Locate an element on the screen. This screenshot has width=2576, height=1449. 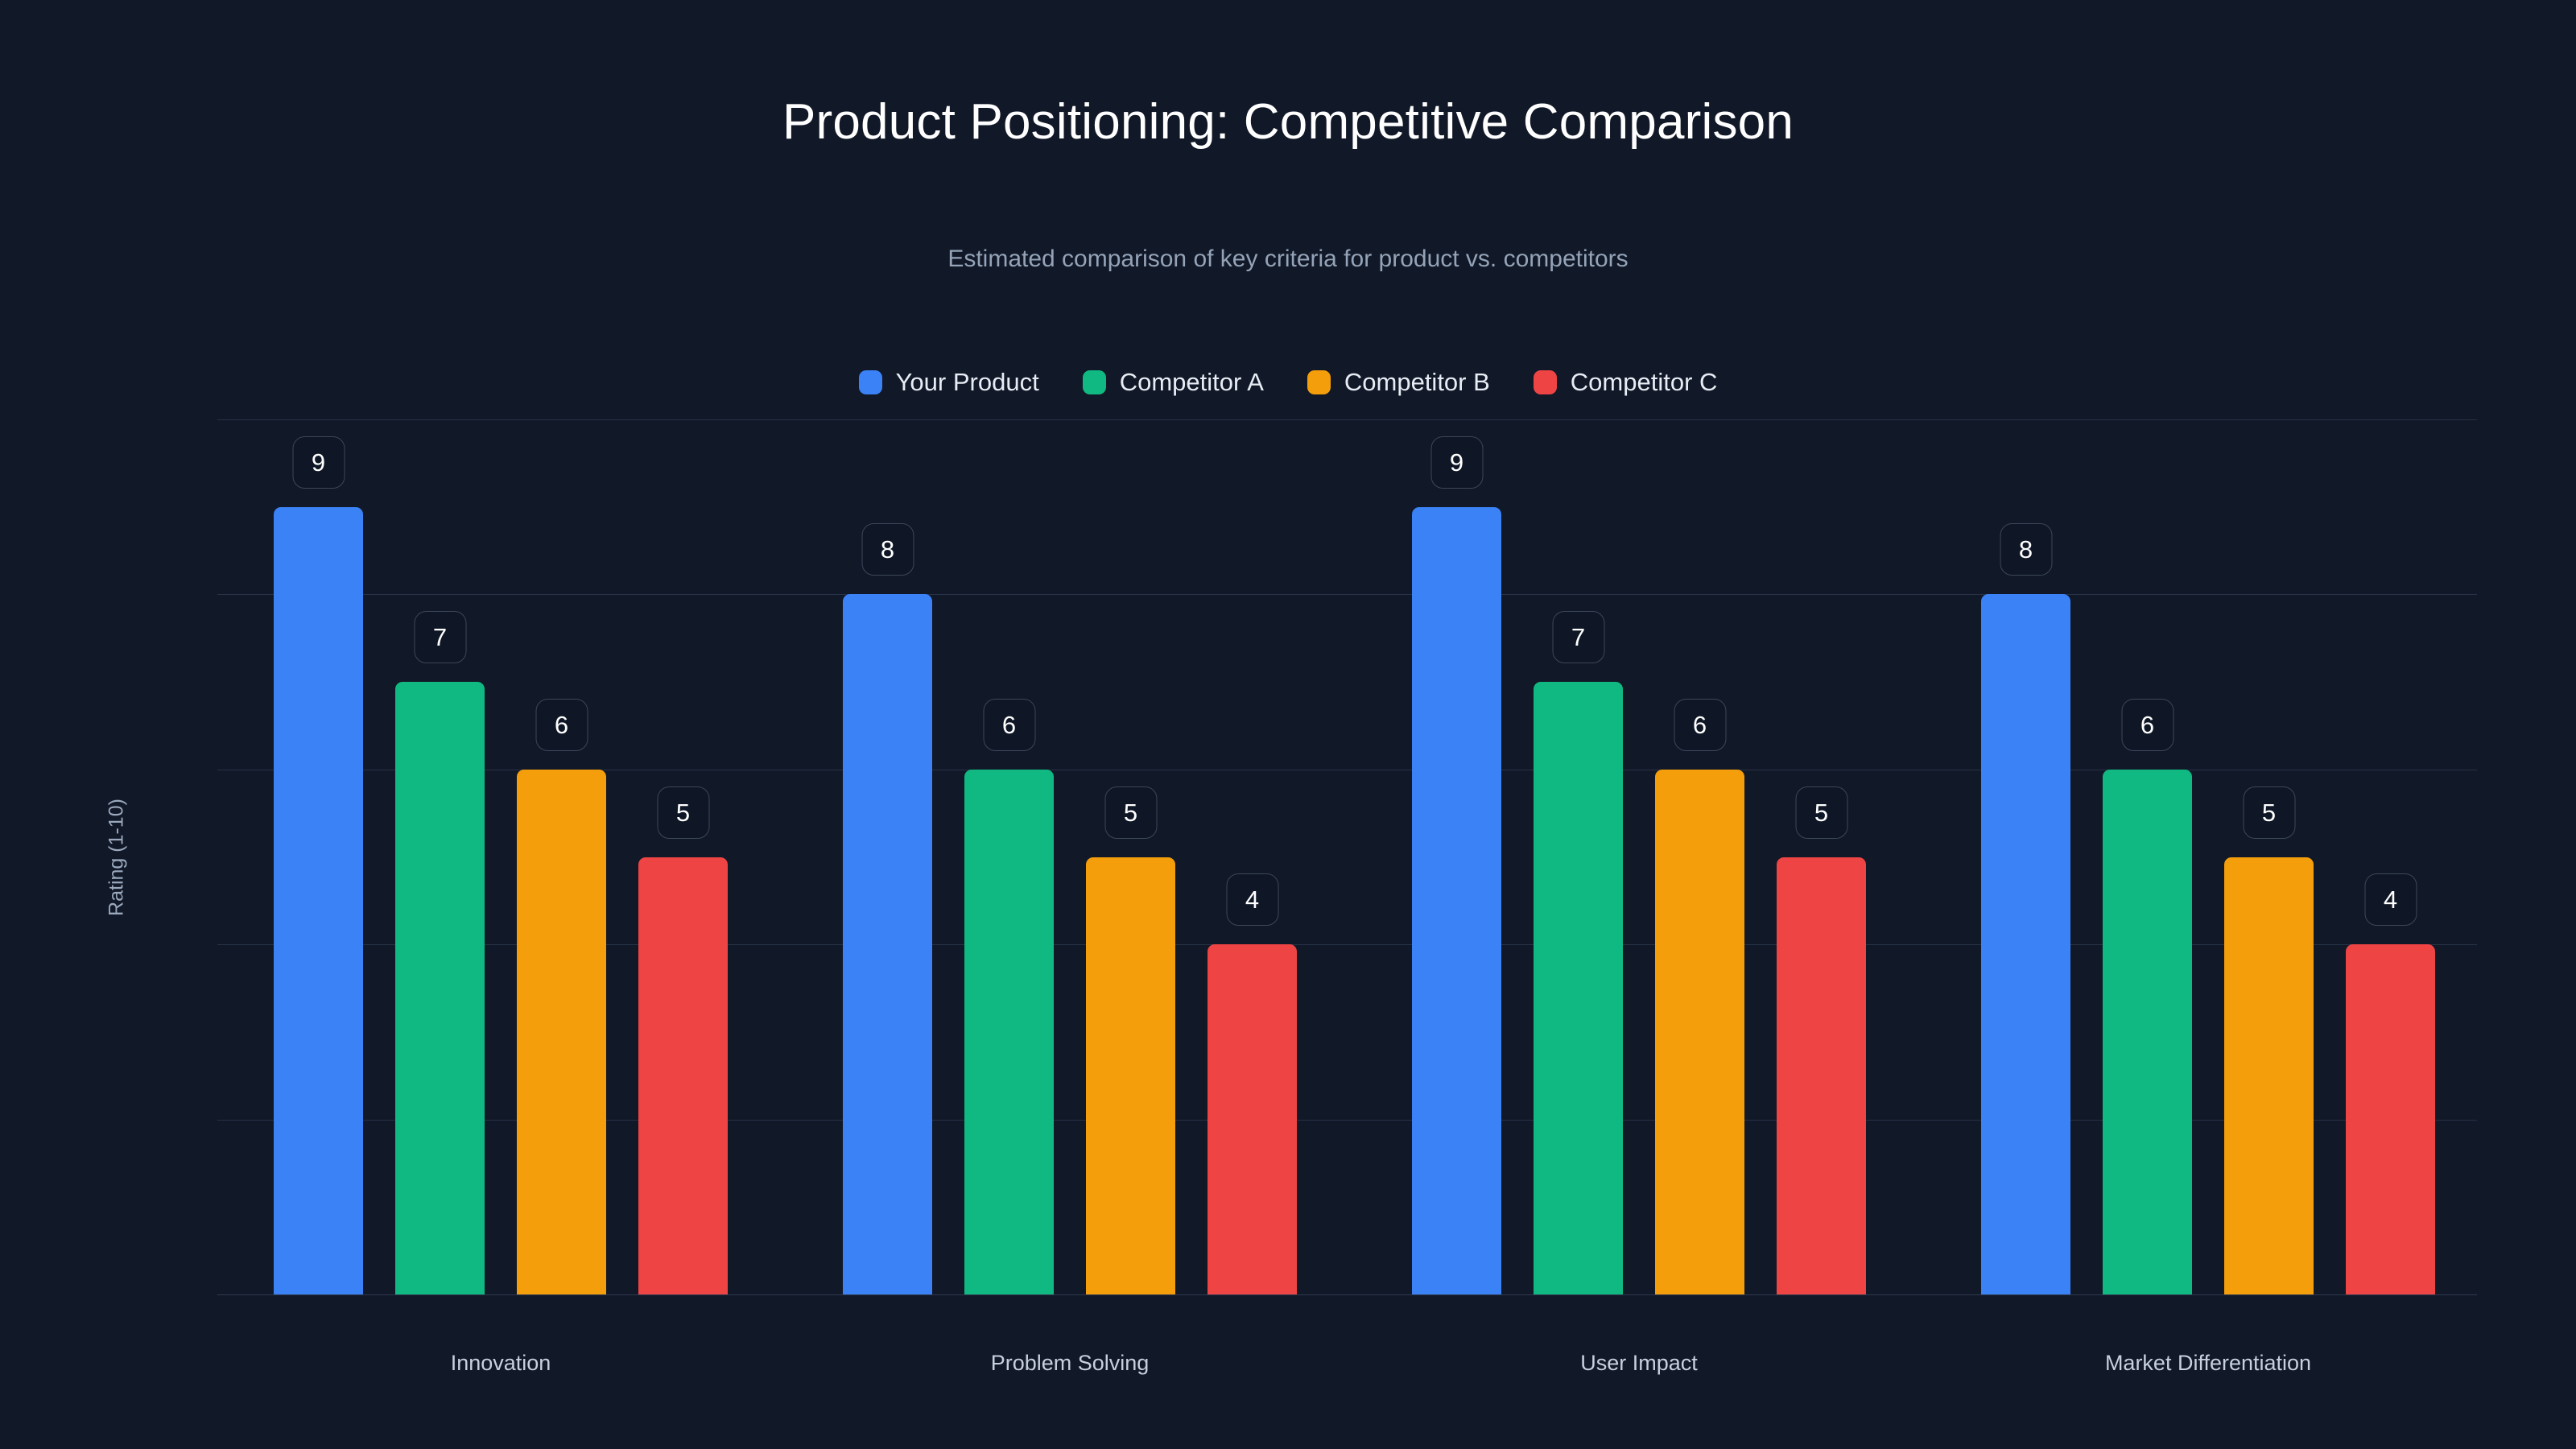
legend-item-2: Competitor B is located at coordinates (1398, 381).